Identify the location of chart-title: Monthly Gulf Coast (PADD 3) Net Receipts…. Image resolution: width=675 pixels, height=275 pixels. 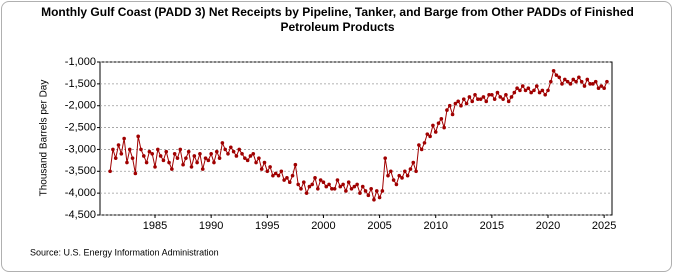
(337, 19).